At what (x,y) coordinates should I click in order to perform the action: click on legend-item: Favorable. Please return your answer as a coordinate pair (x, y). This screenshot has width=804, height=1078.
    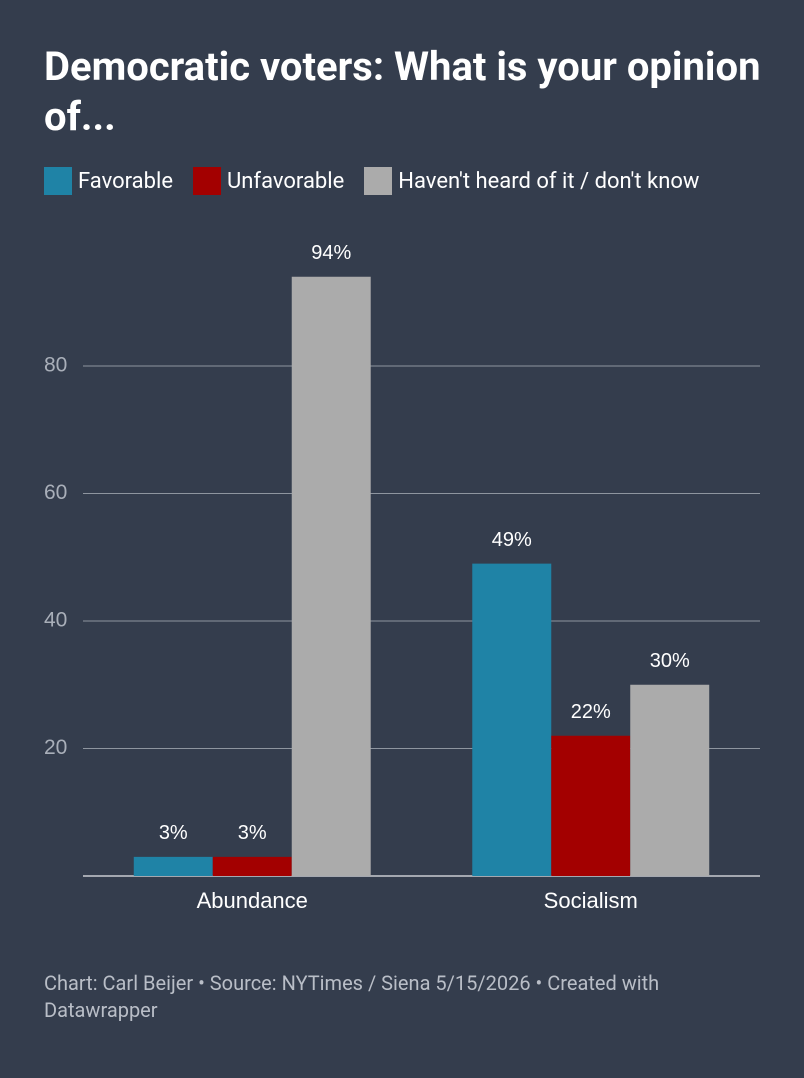
    Looking at the image, I should click on (108, 181).